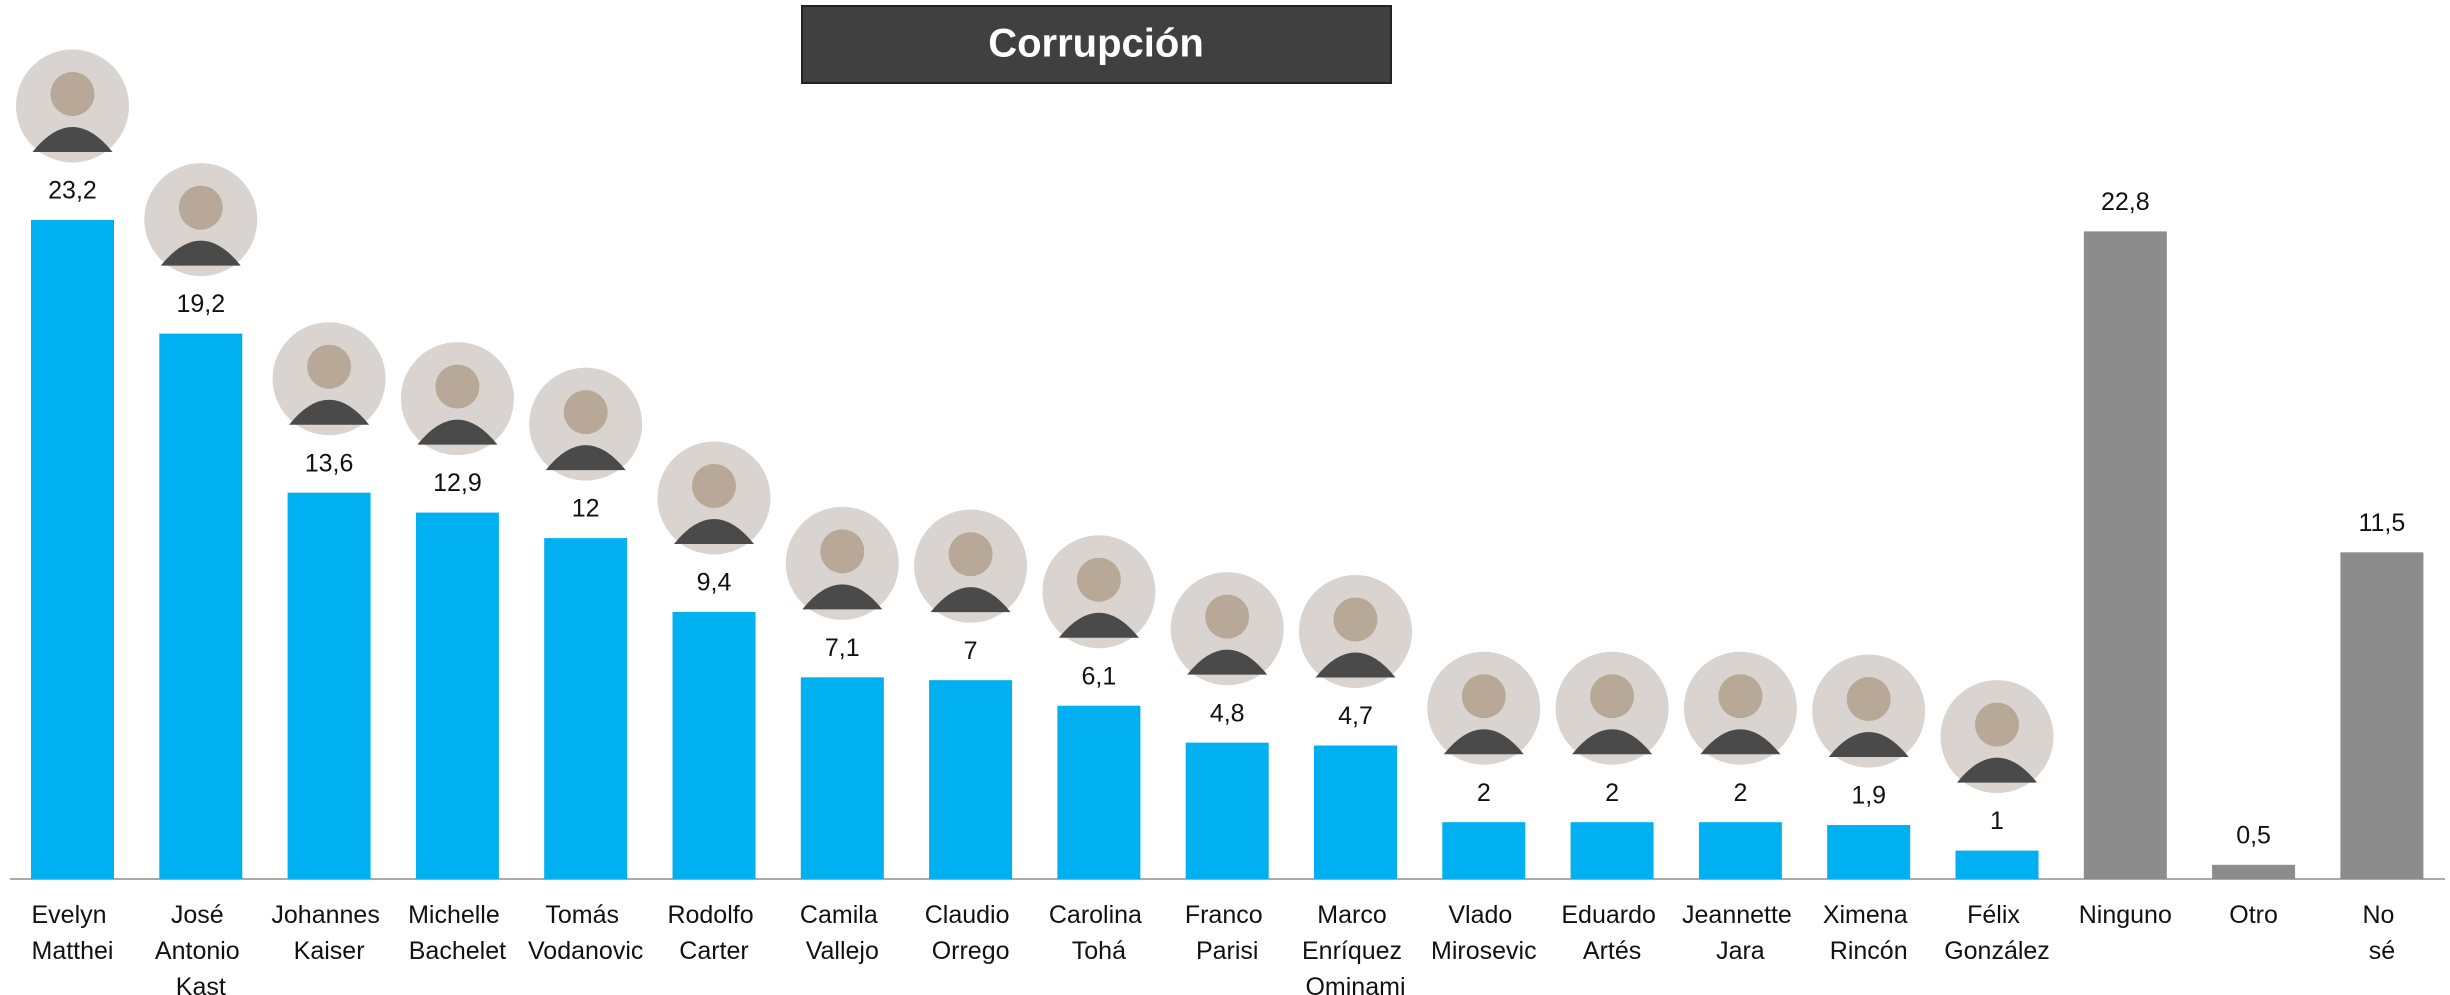 This screenshot has height=995, width=2450. I want to click on value-label: 9,4, so click(714, 583).